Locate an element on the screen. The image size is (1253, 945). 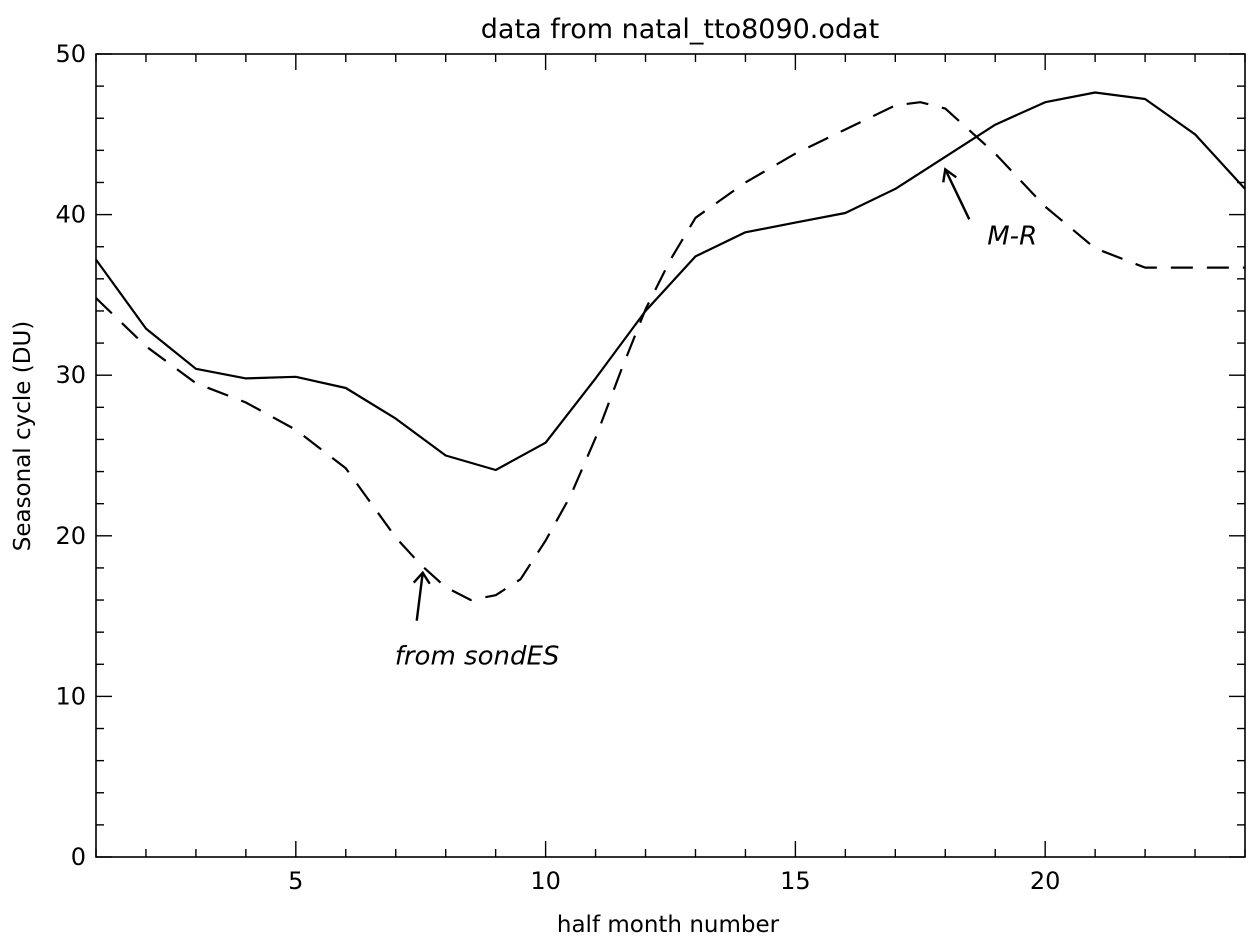
annotation-arrowhead-mr is located at coordinates (949, 175).